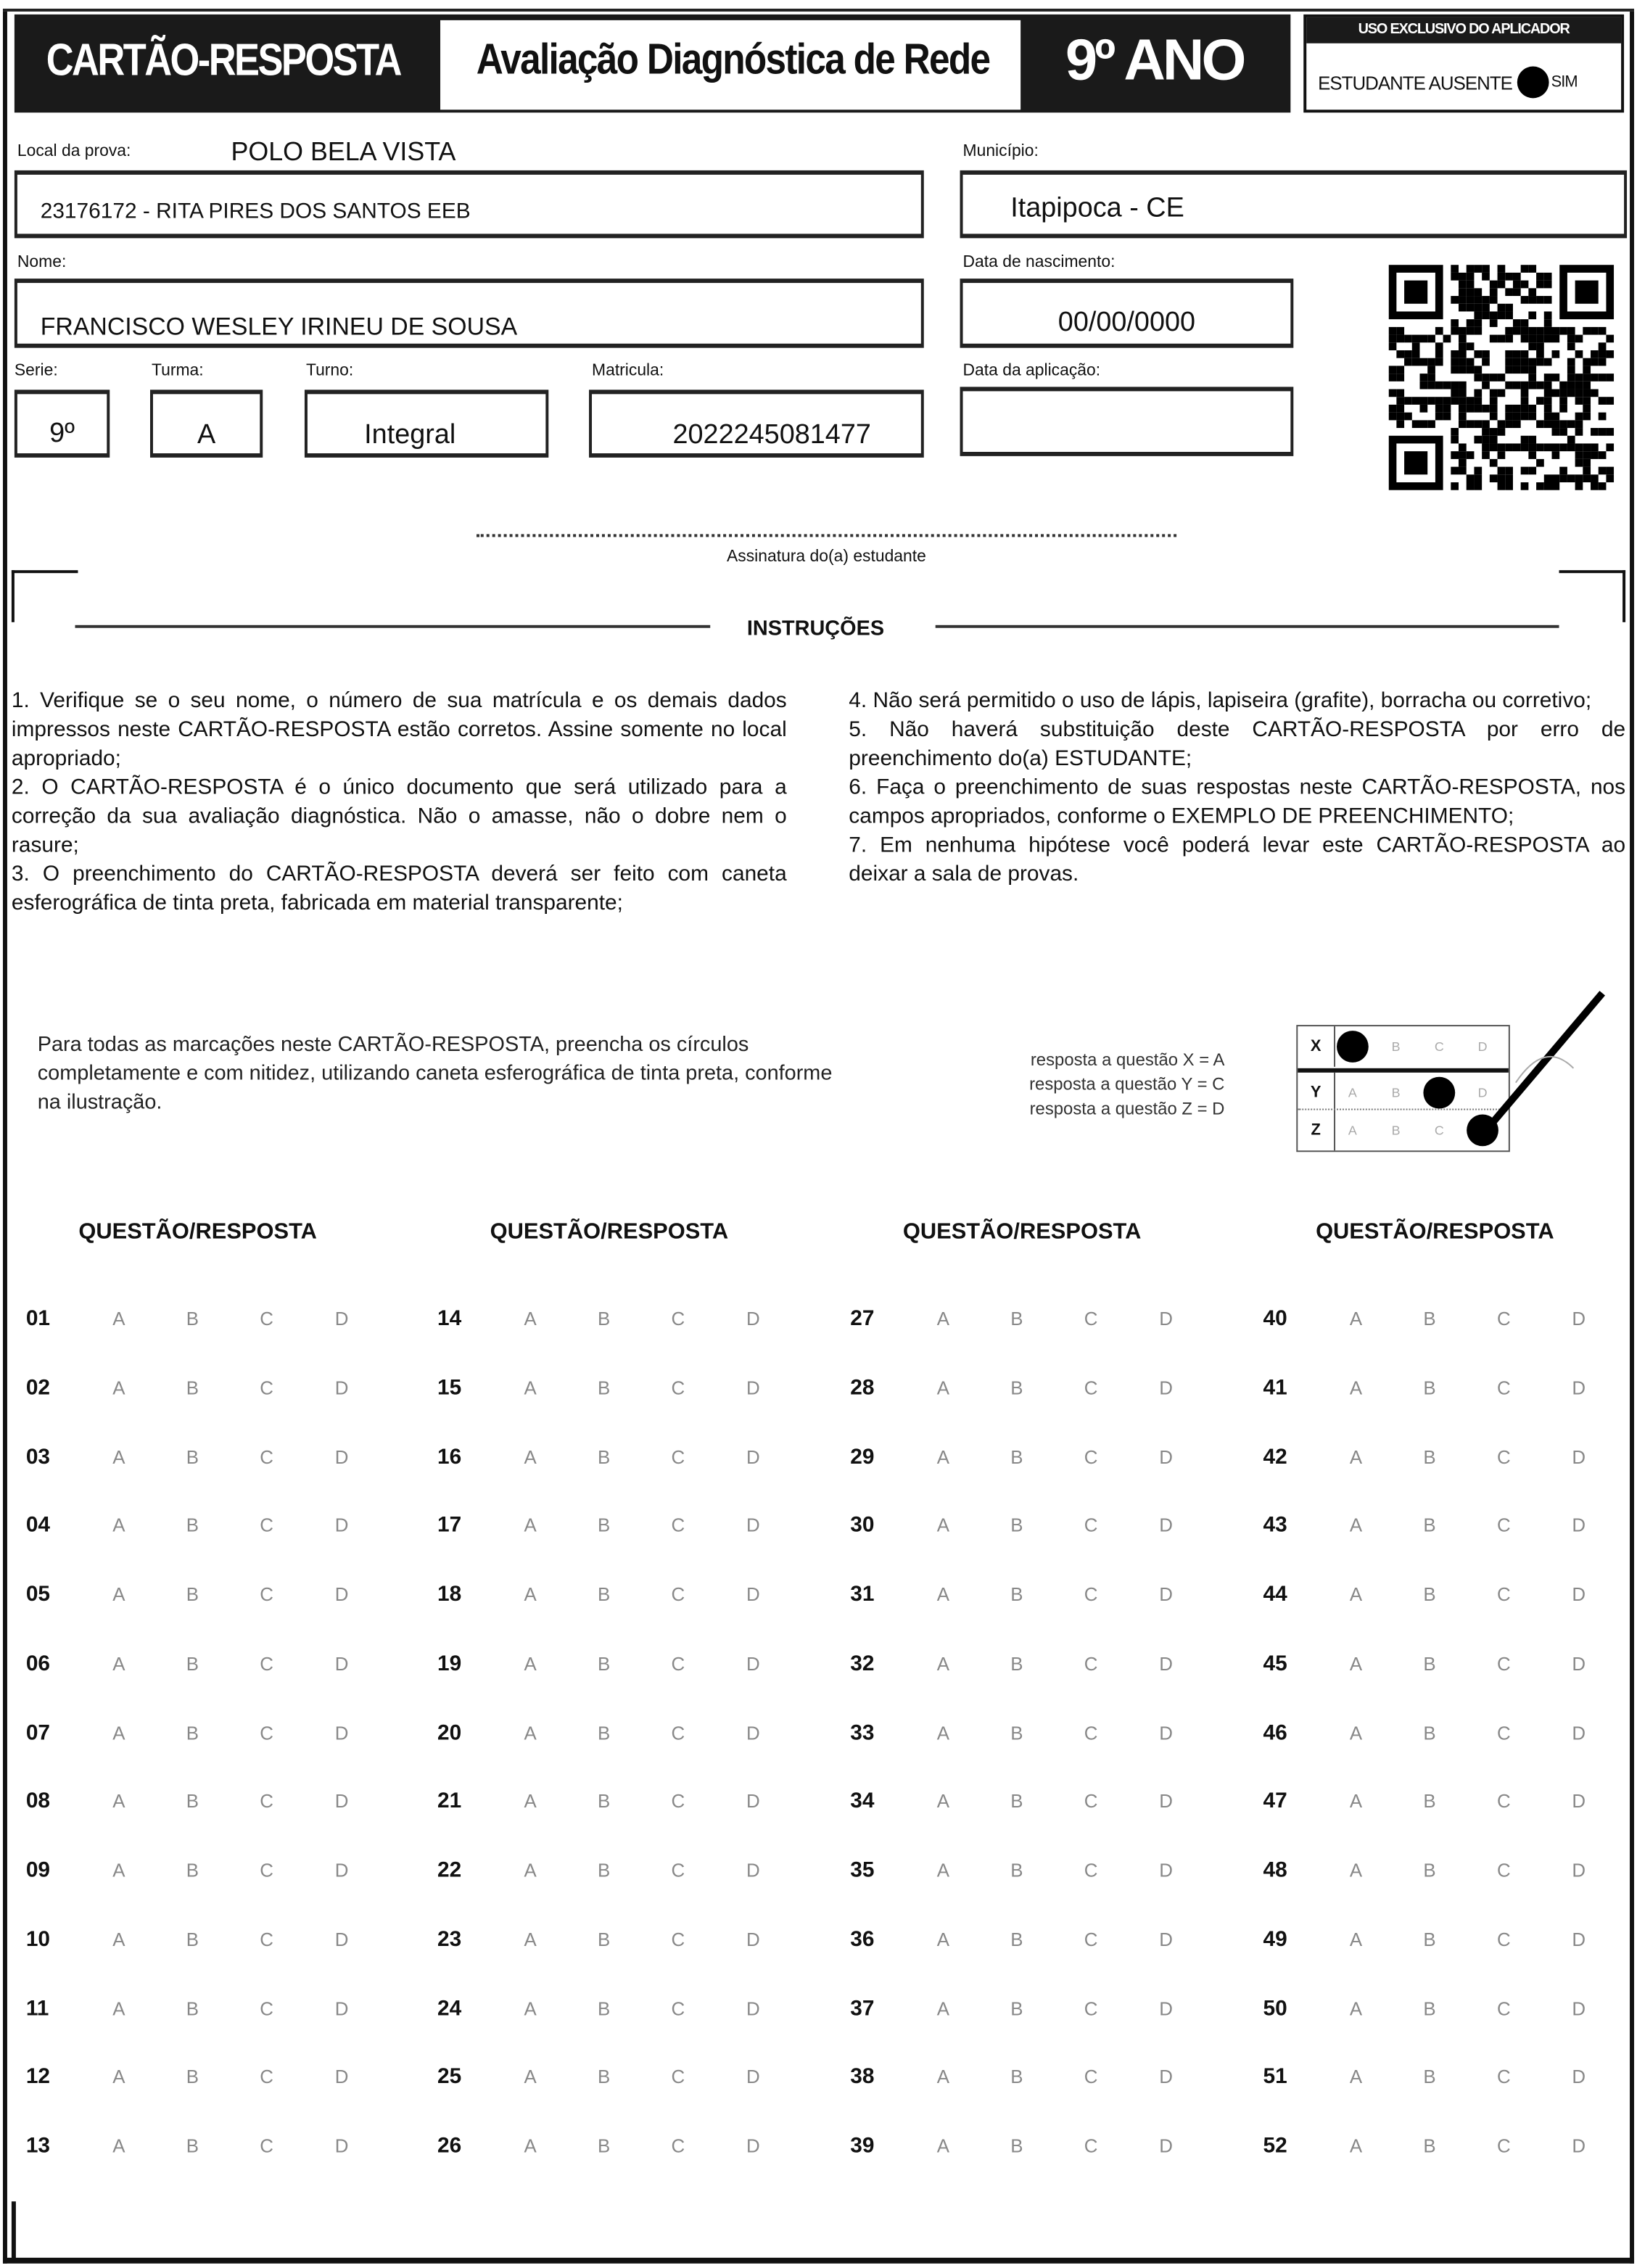 The width and height of the screenshot is (1637, 2268). I want to click on signature-line, so click(826, 535).